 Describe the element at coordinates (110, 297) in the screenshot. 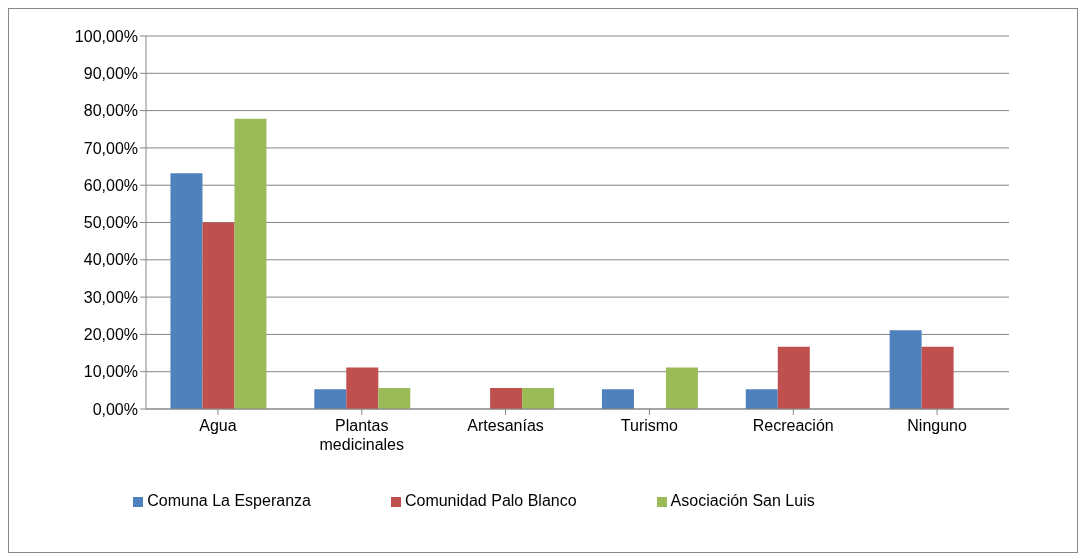

I see `y-tick-label: 30,00%` at that location.